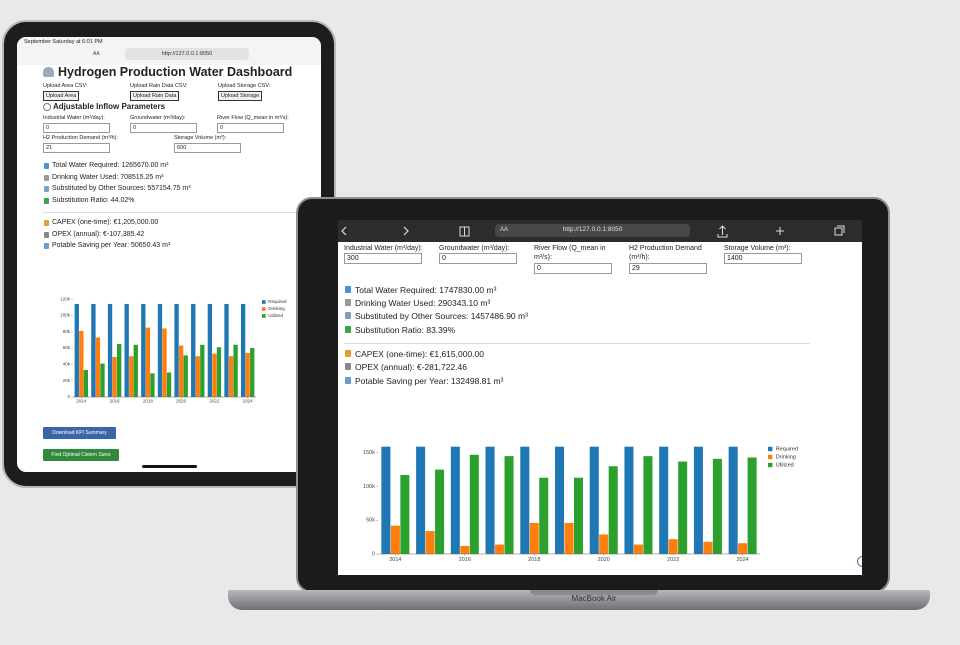 This screenshot has height=645, width=960. Describe the element at coordinates (383, 258) in the screenshot. I see `input-box: 300` at that location.